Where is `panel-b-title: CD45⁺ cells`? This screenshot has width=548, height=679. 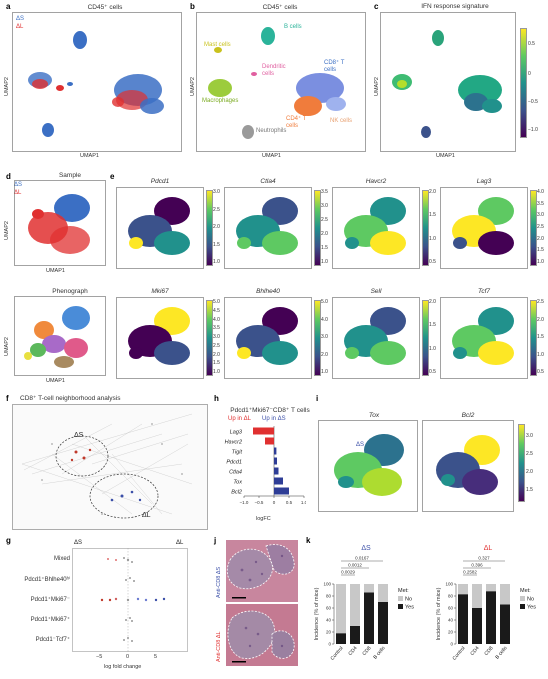 panel-b-title: CD45⁺ cells is located at coordinates (280, 7).